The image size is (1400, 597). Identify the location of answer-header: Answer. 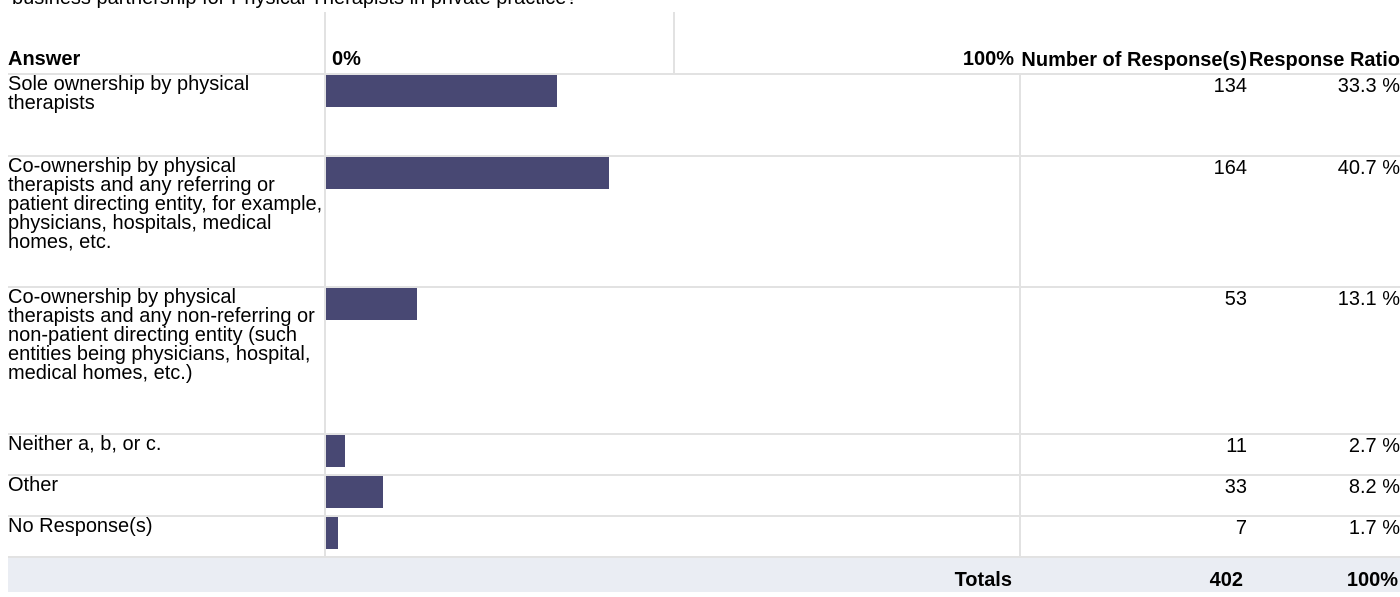
(166, 43).